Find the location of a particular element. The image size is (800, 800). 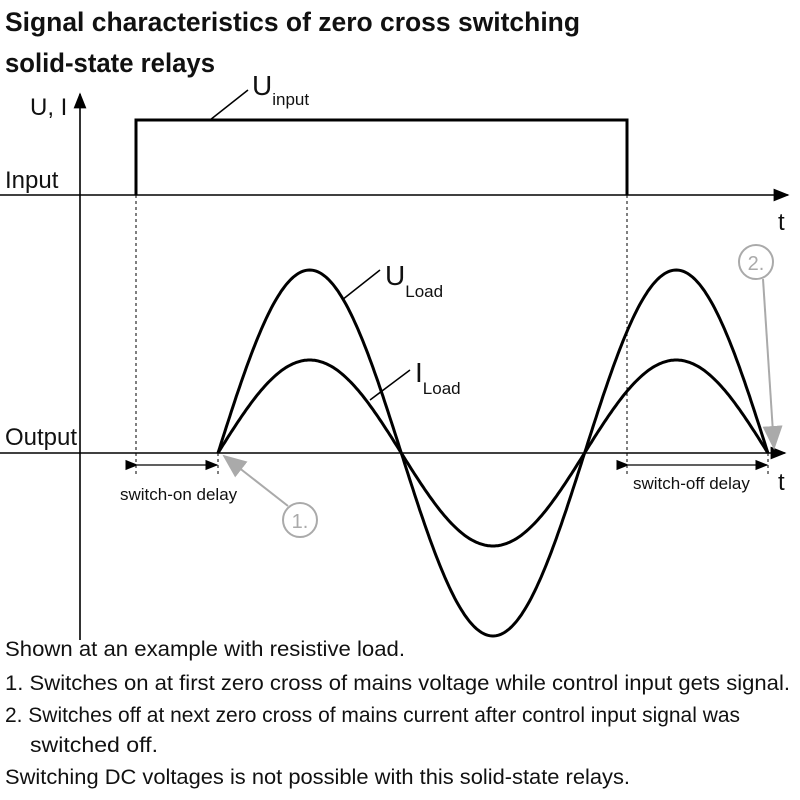

u-input-label: Uinput is located at coordinates (280, 89).